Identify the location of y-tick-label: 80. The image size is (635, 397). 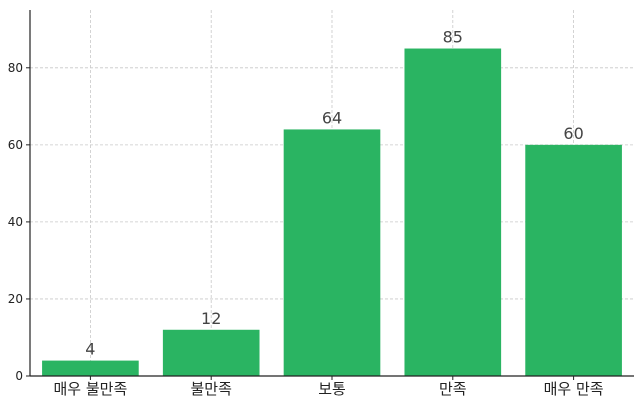
(15, 68).